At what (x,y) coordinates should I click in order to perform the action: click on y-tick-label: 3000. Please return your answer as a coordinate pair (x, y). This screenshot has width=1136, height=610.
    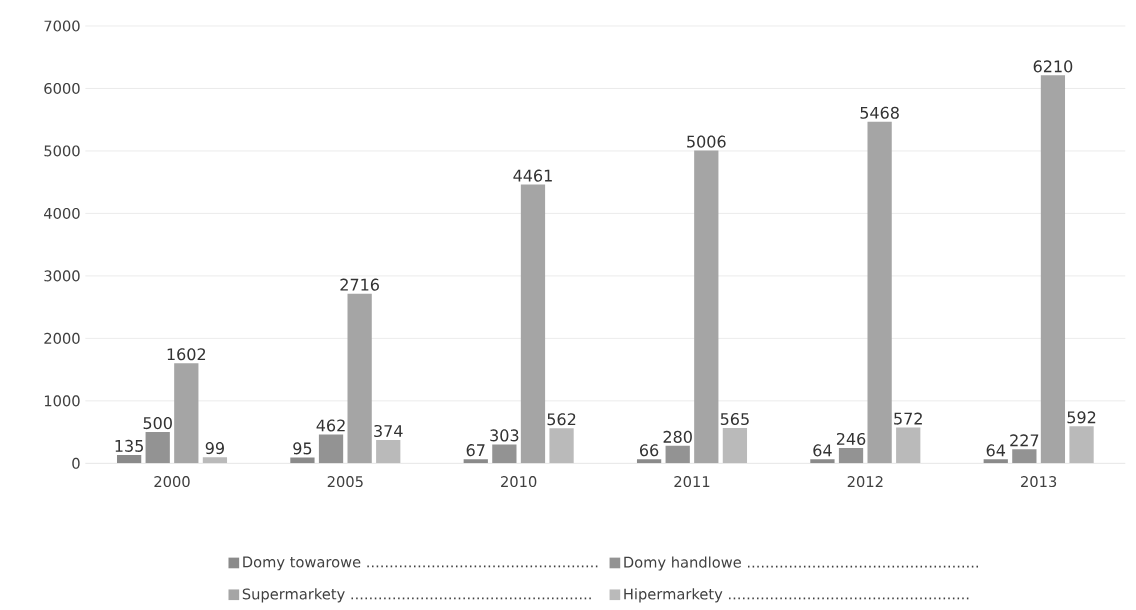
    Looking at the image, I should click on (62, 276).